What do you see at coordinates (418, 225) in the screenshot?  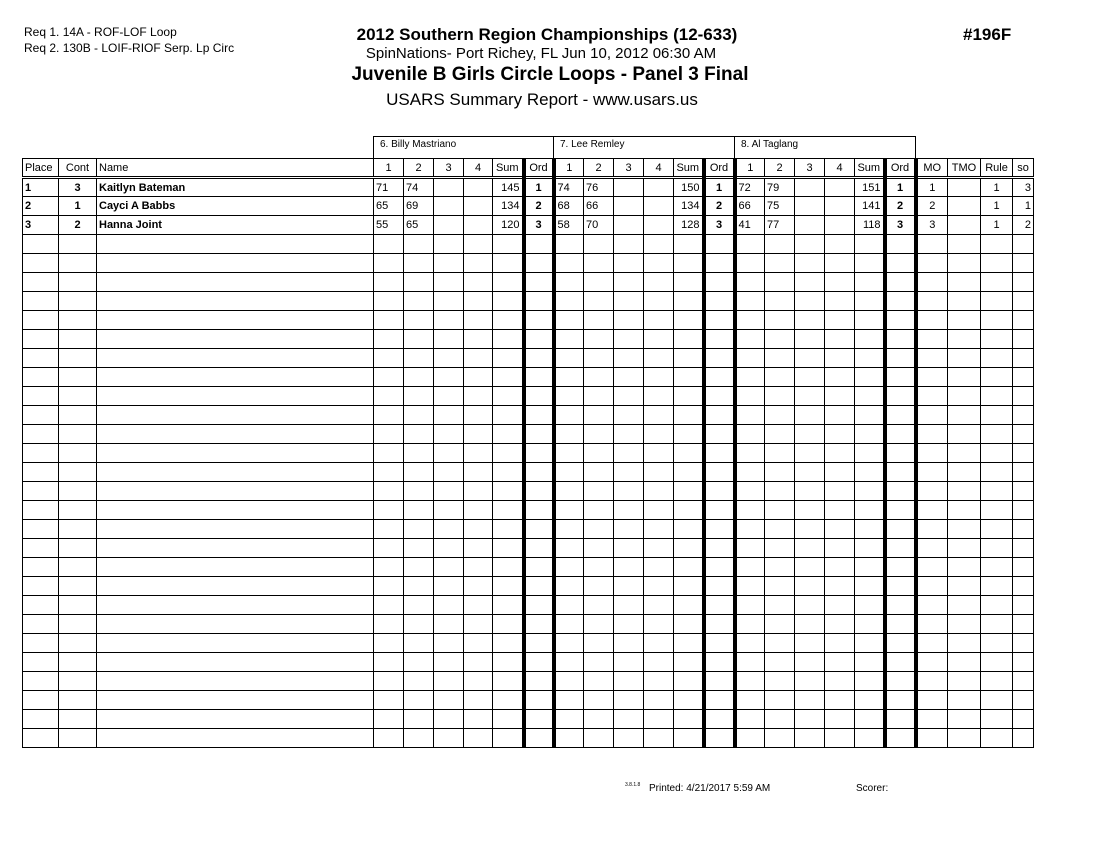 I see `judge1-score-2-cell: 65` at bounding box center [418, 225].